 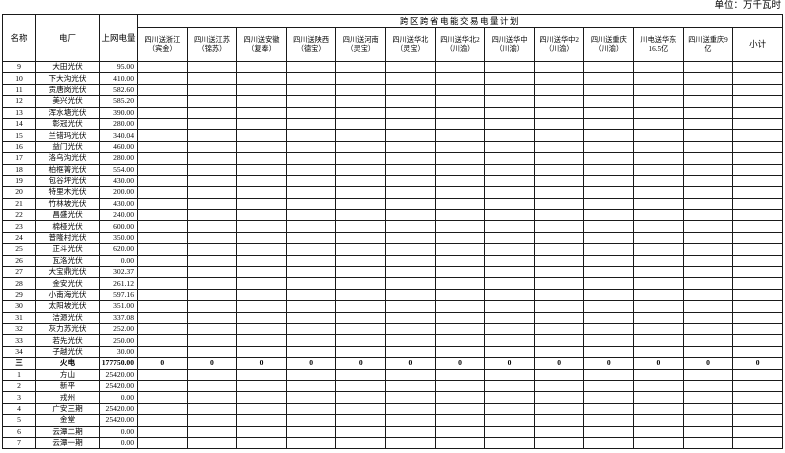 What do you see at coordinates (19, 67) in the screenshot?
I see `row-number-cell: 9` at bounding box center [19, 67].